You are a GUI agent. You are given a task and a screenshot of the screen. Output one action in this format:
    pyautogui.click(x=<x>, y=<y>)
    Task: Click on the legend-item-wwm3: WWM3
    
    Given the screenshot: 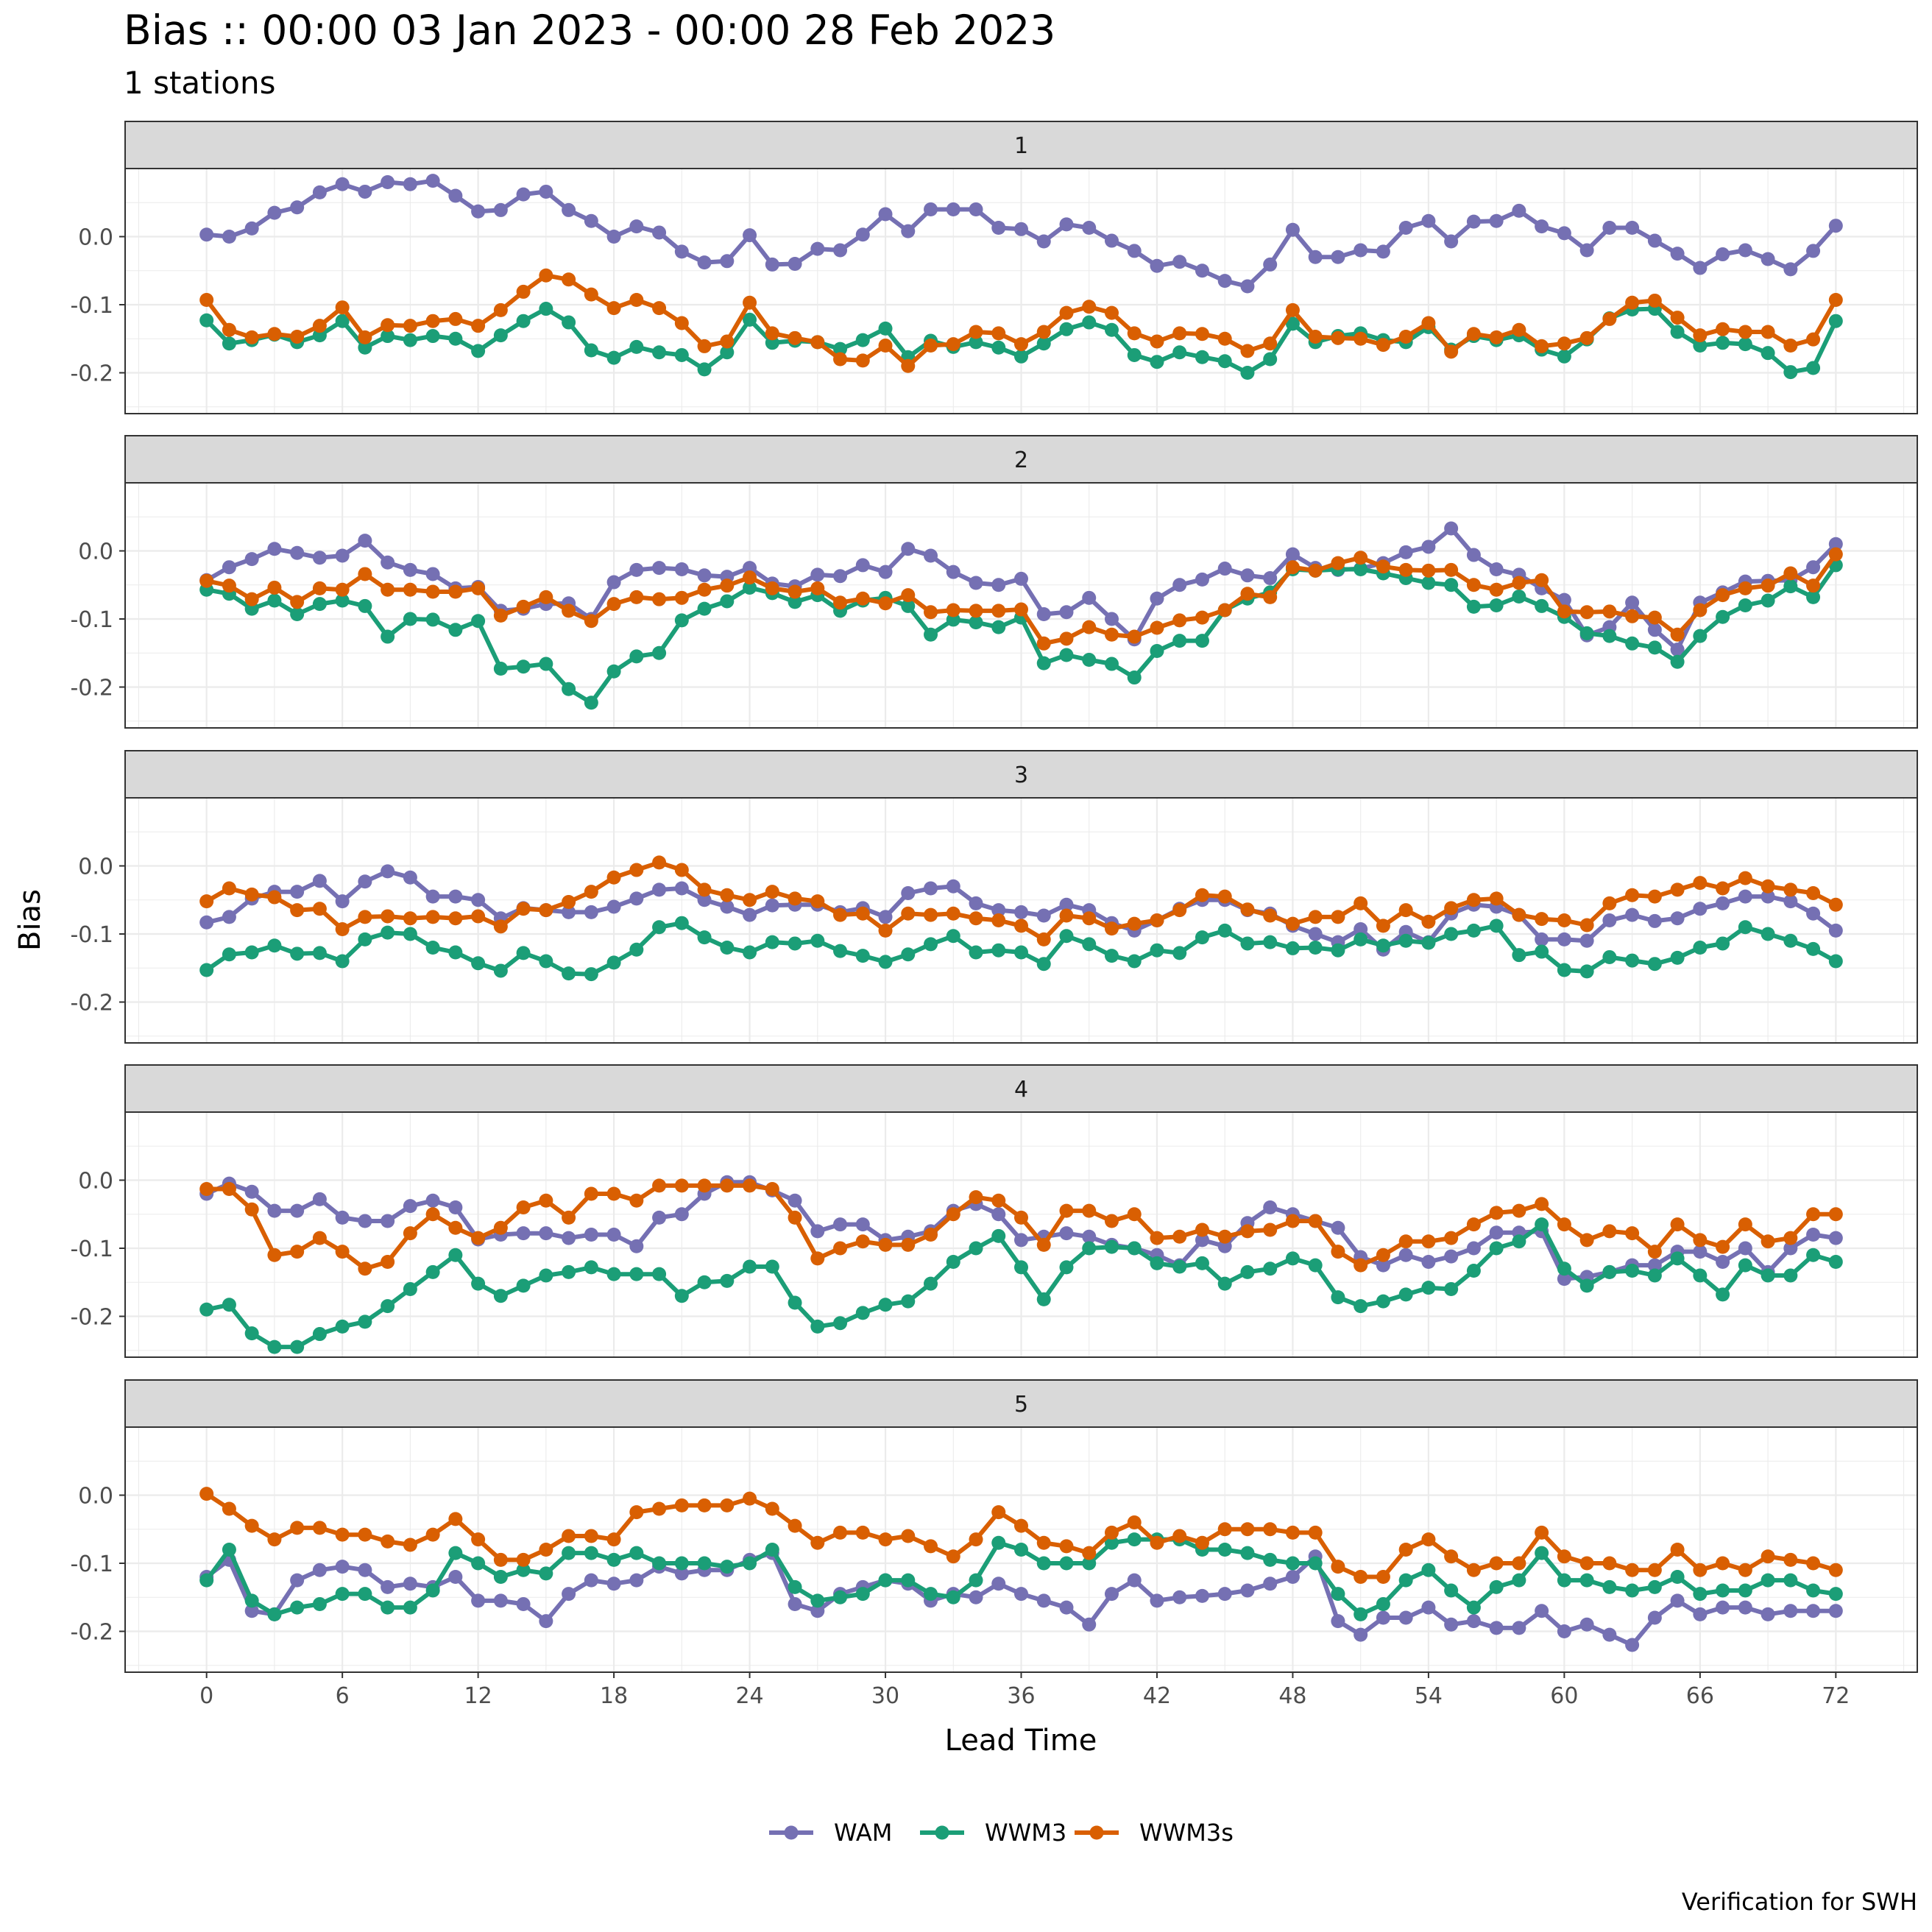 What is the action you would take?
    pyautogui.click(x=993, y=1833)
    